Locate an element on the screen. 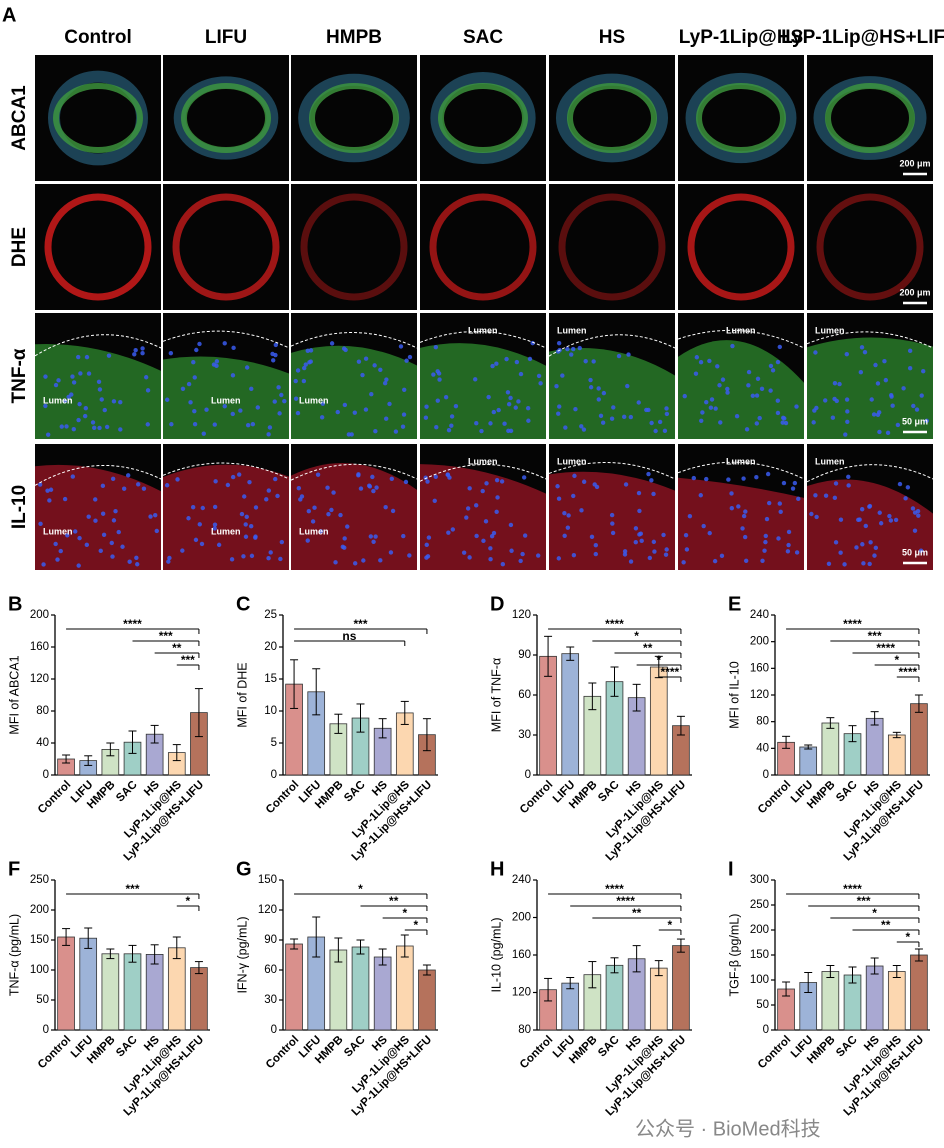 This screenshot has width=944, height=1148. panel-label: A is located at coordinates (9, 15).